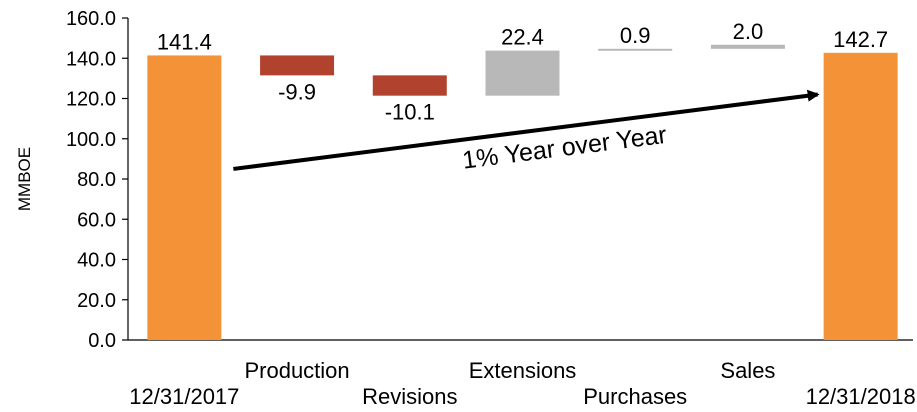  Describe the element at coordinates (635, 396) in the screenshot. I see `category-label: Purchases` at that location.